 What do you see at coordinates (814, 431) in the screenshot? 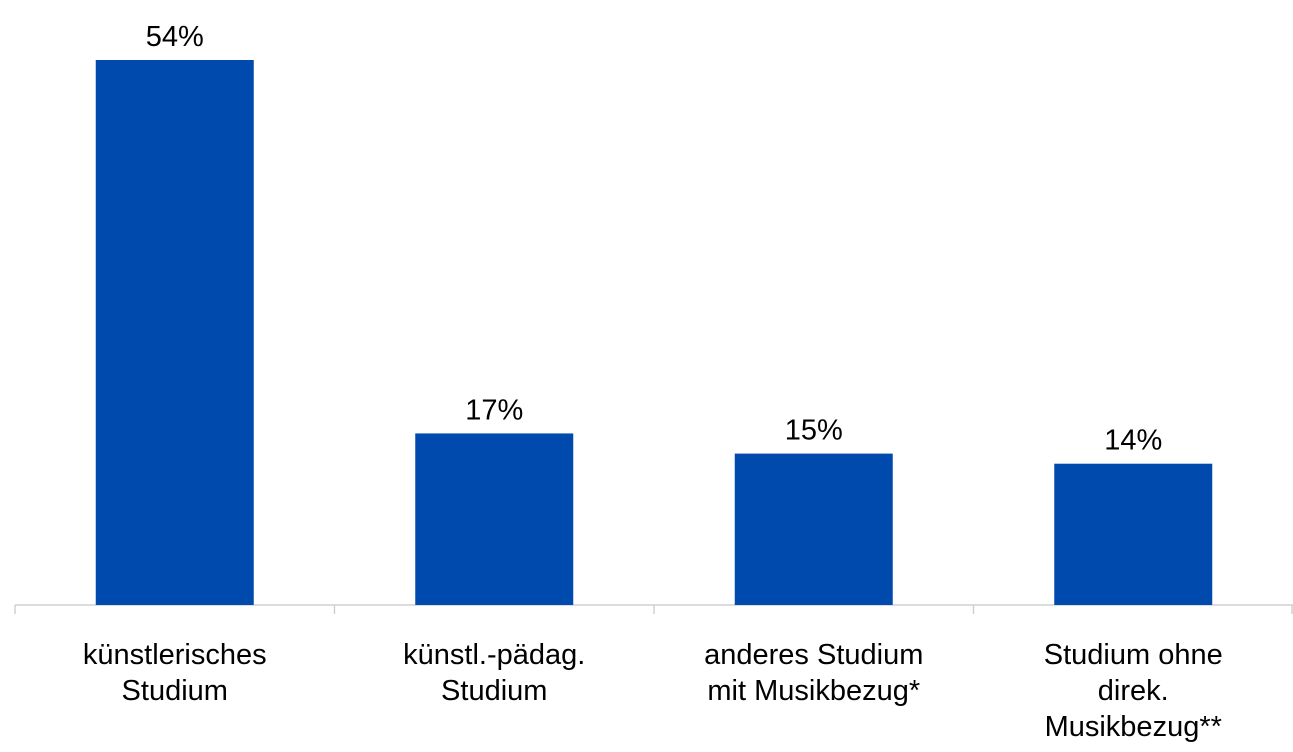
I see `value-label: 15%` at bounding box center [814, 431].